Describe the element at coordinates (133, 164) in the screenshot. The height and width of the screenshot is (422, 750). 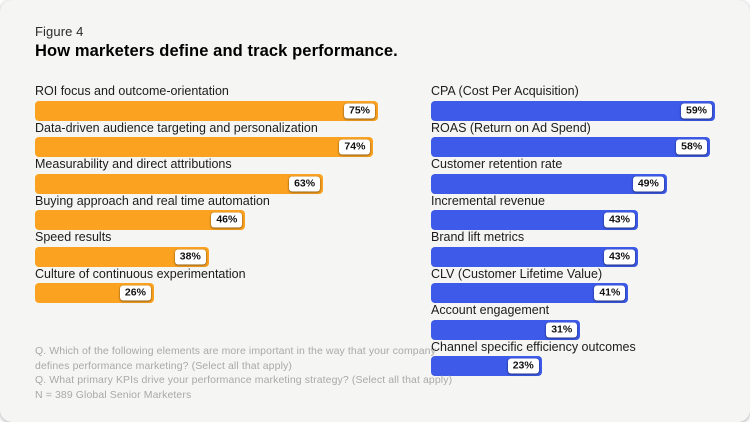
I see `bar-category-label: Measurability and direct attributions` at that location.